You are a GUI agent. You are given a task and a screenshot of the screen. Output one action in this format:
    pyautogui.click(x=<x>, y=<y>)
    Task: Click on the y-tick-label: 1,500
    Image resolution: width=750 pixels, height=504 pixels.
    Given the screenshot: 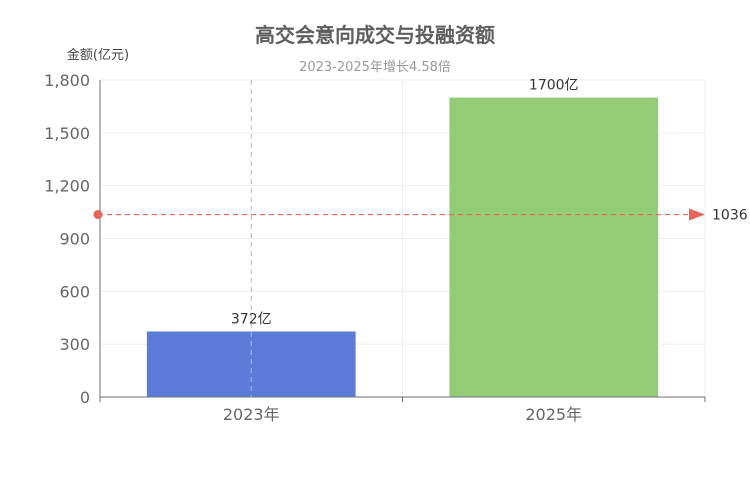 What is the action you would take?
    pyautogui.click(x=67, y=133)
    